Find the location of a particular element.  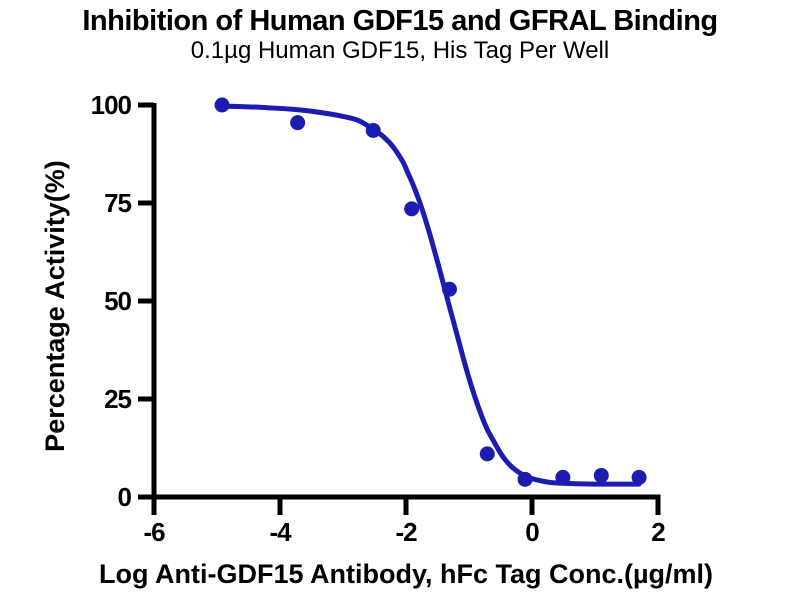

x-tick-label: 2 is located at coordinates (658, 532).